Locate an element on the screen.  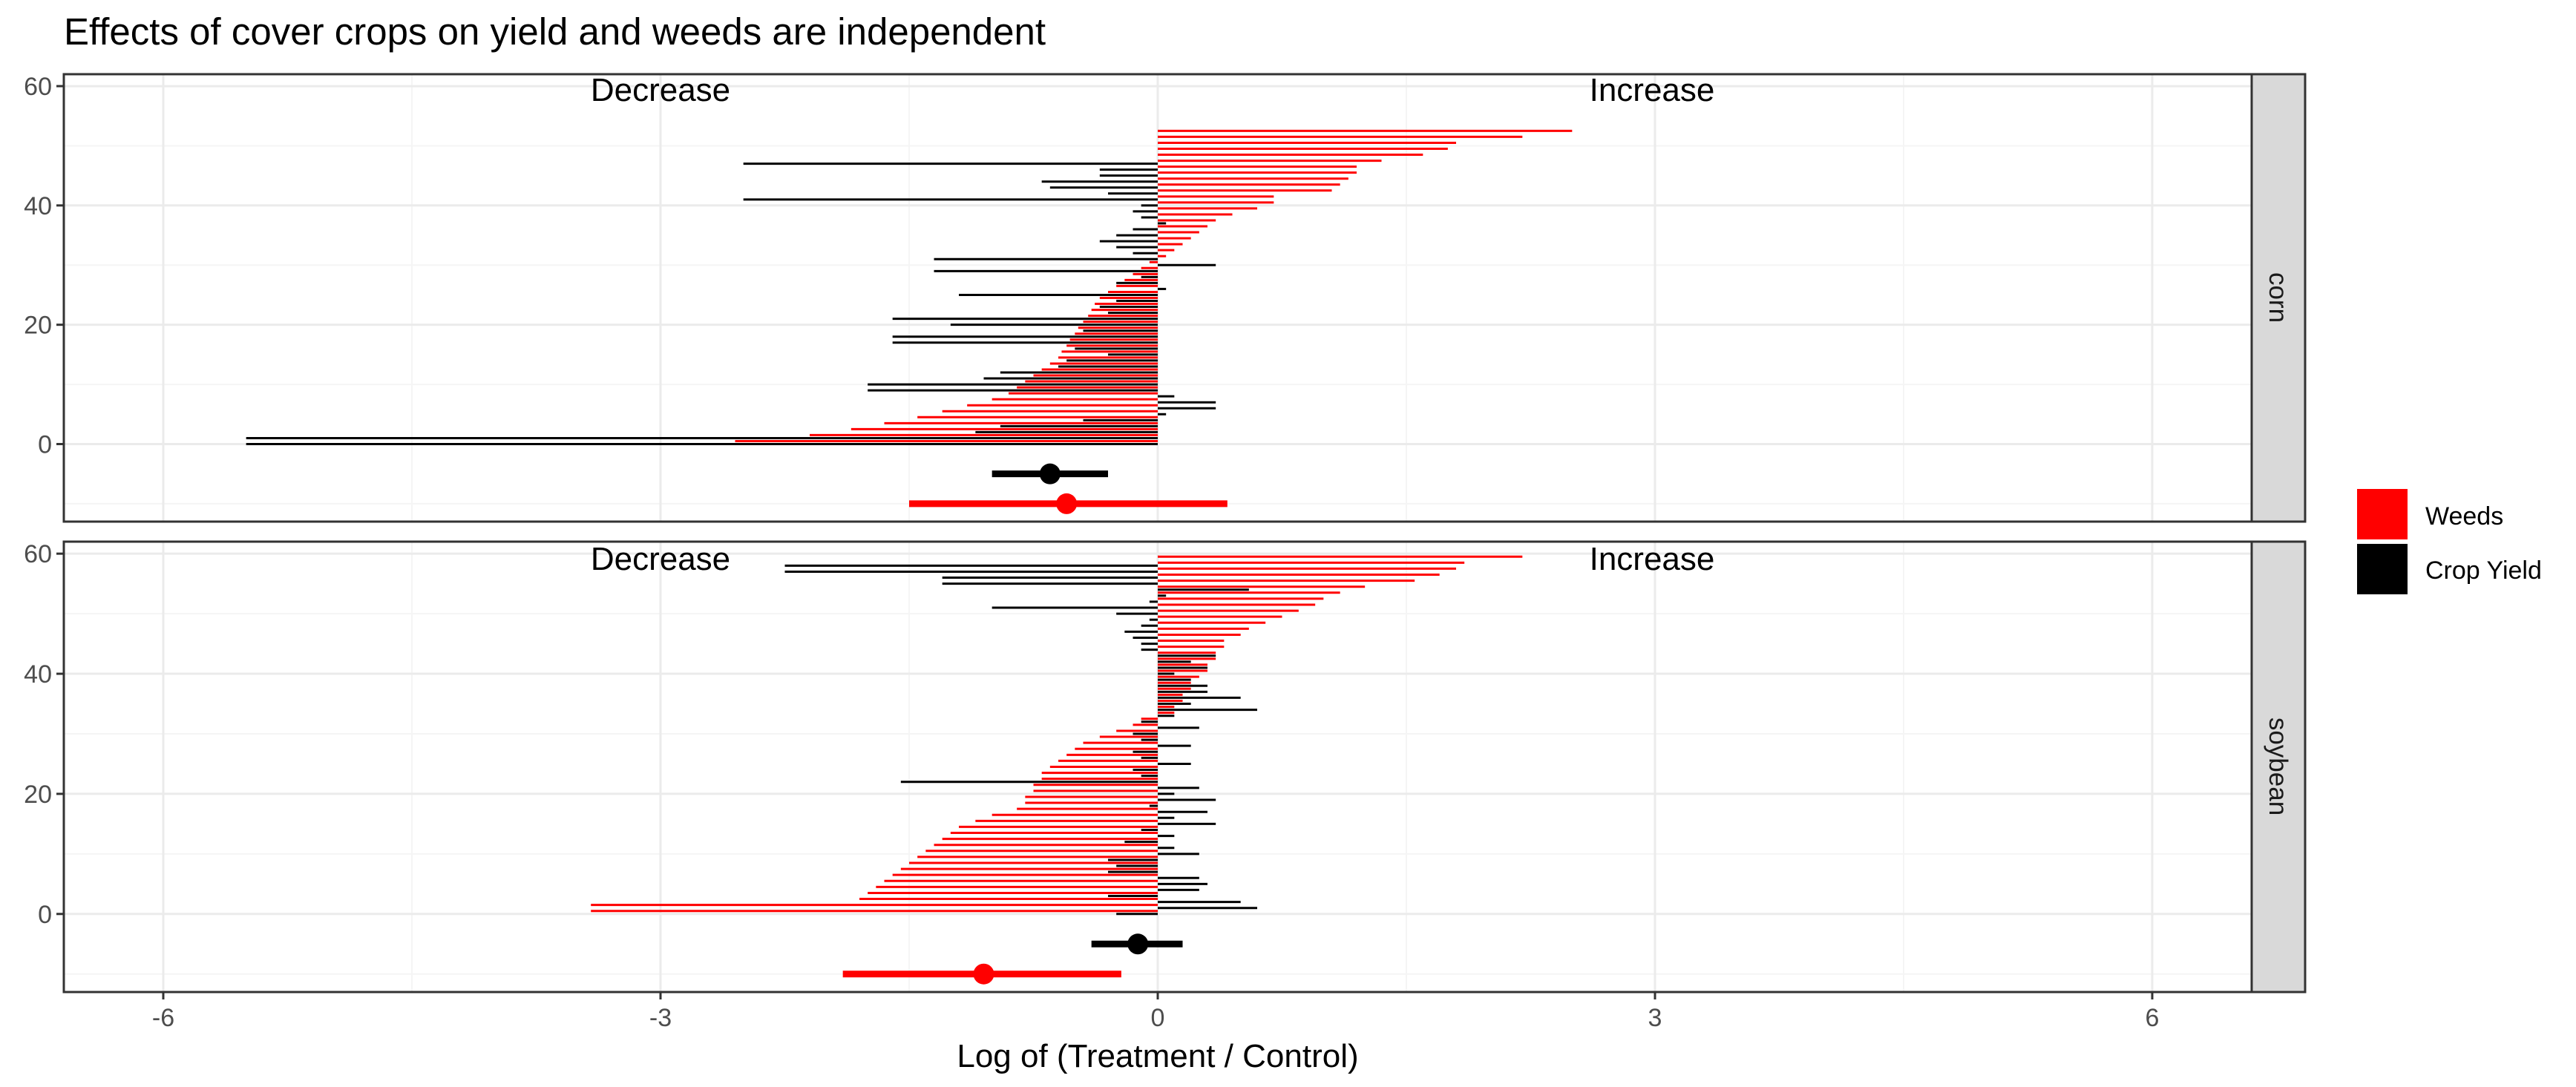
x-tick-label: 6 is located at coordinates (2153, 1018).